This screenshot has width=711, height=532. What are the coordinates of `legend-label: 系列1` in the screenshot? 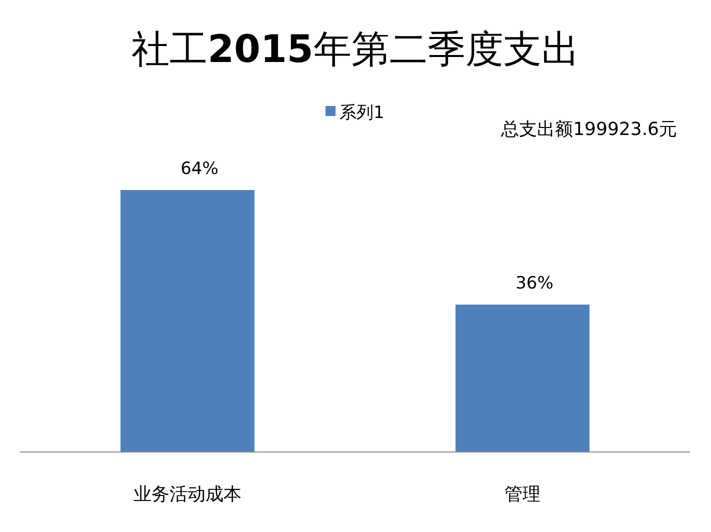 It's located at (362, 113).